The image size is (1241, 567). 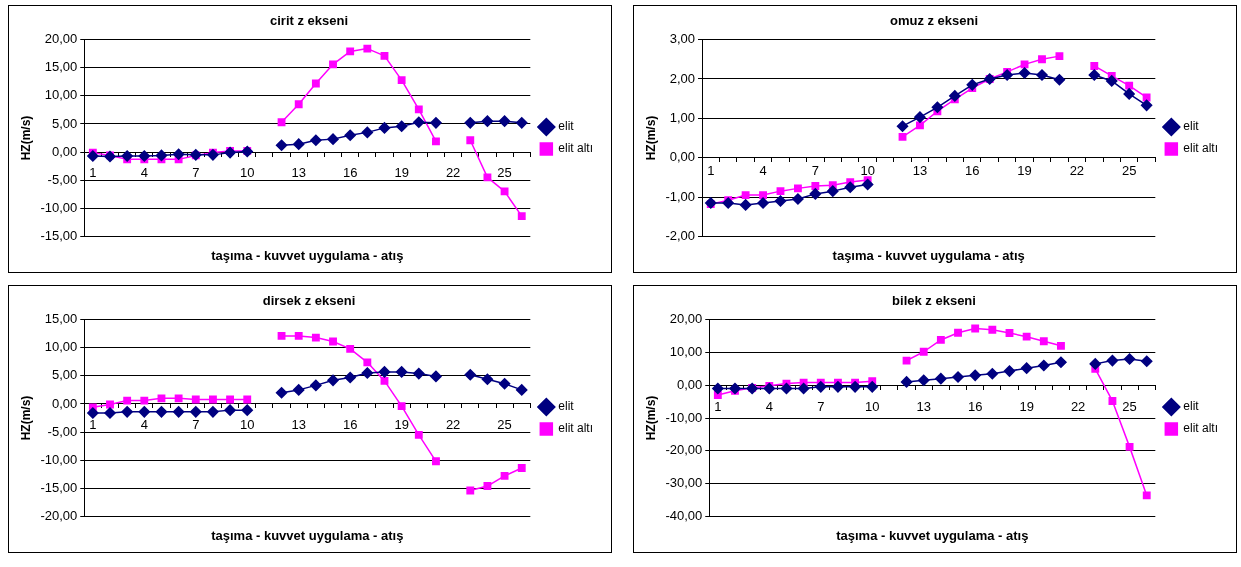 I want to click on chart-title: omuz z ekseni, so click(x=934, y=21).